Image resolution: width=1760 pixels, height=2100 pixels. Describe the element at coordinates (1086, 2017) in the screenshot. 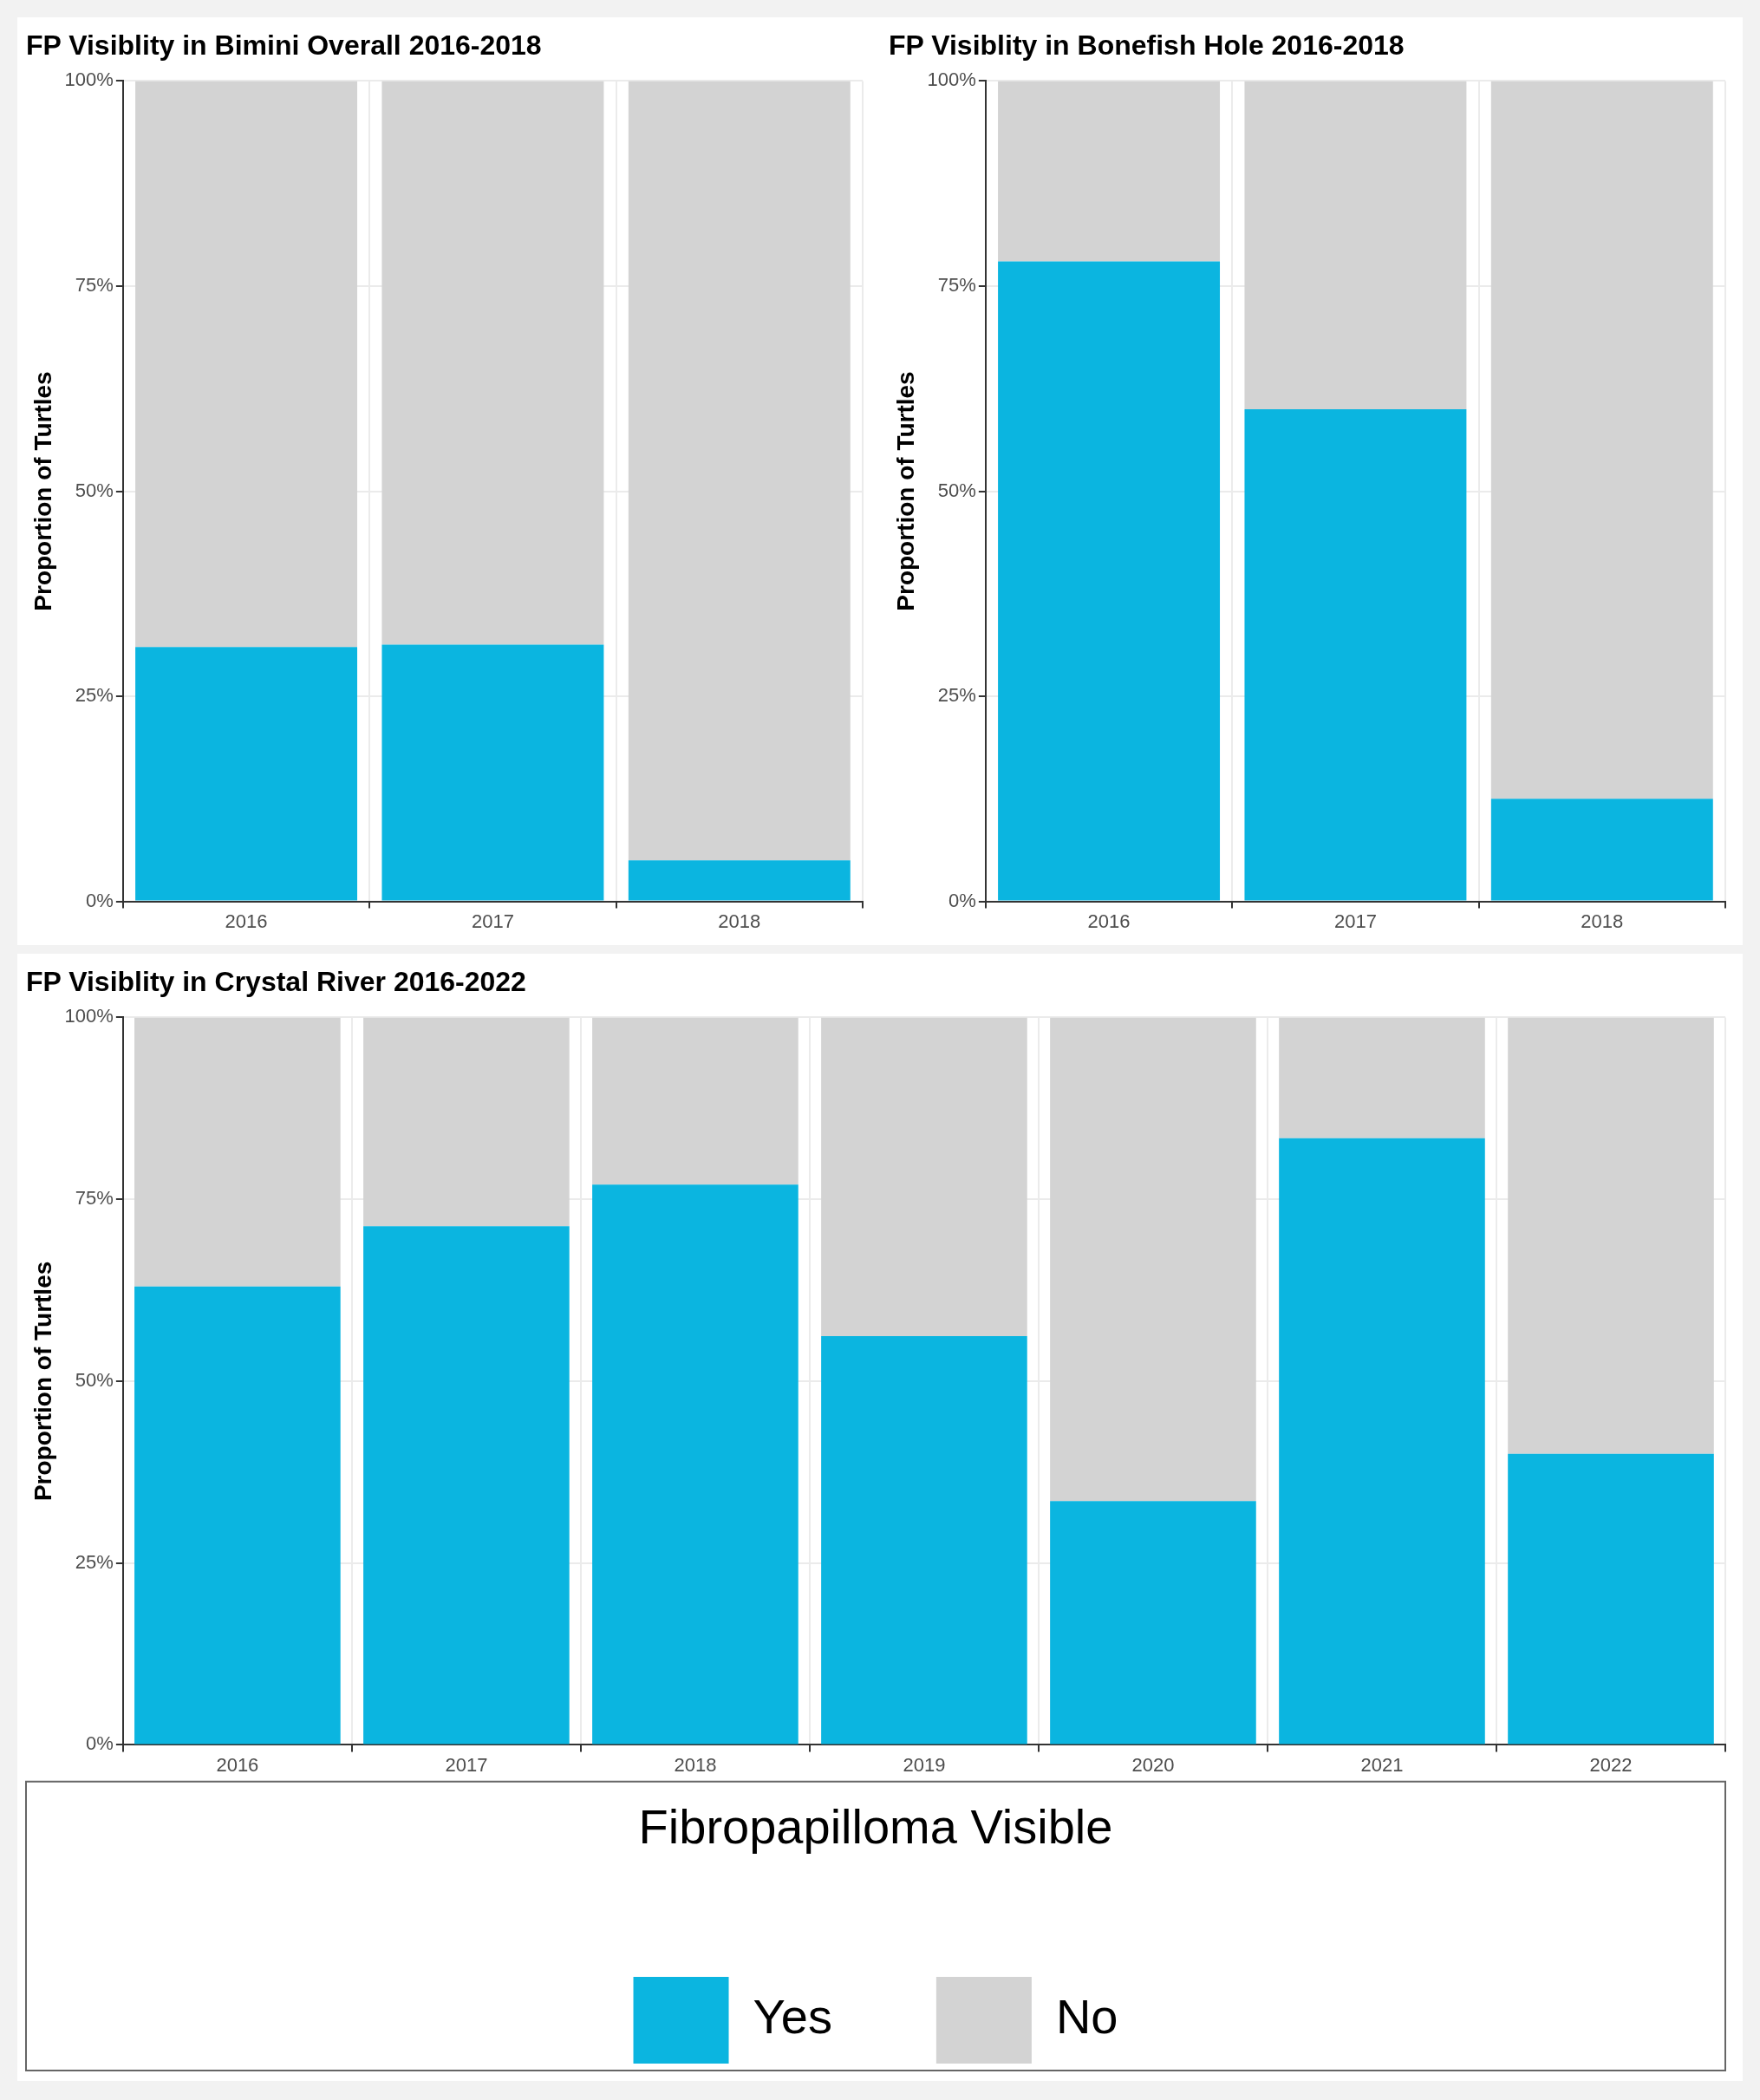

I see `legend-label: No` at that location.